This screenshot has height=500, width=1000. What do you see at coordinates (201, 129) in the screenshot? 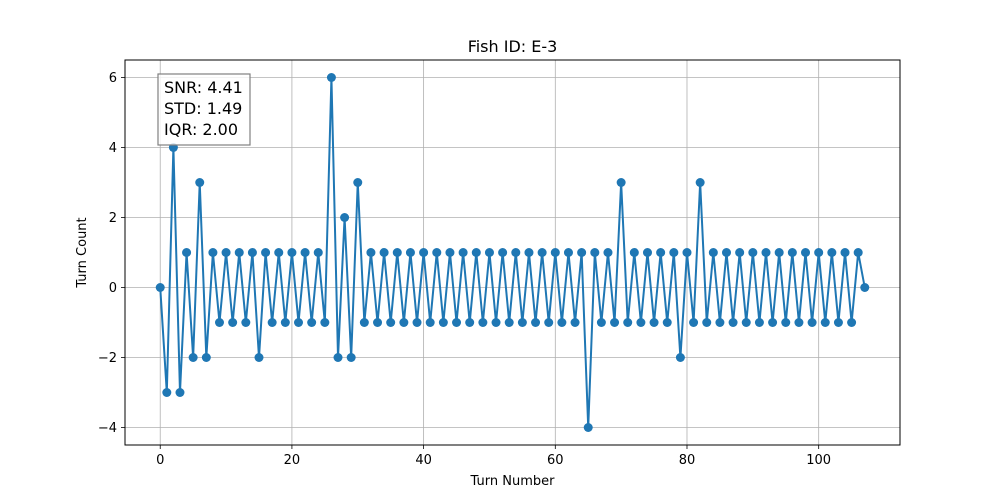
I see `stats-iqr: IQR: 2.00` at bounding box center [201, 129].